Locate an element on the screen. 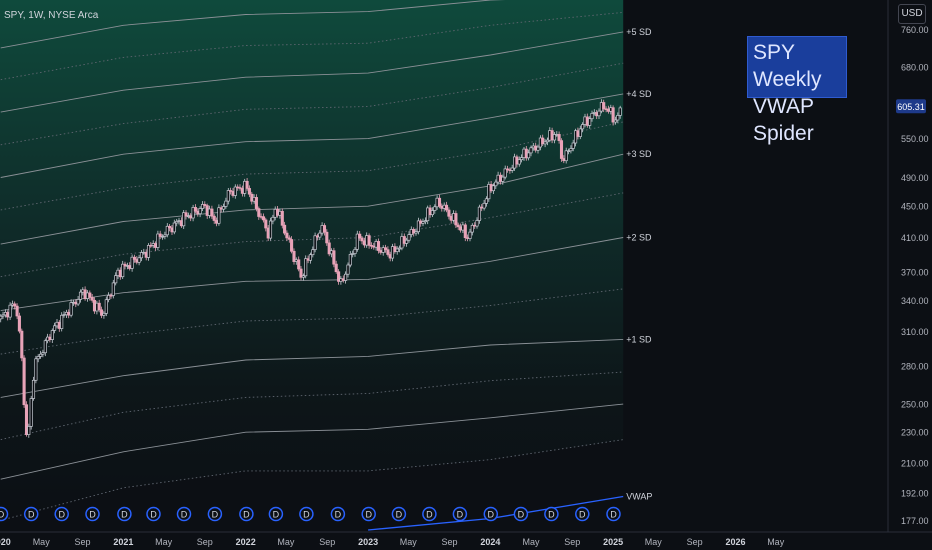 Image resolution: width=932 pixels, height=550 pixels. dividend-marker-3: D is located at coordinates (92, 514).